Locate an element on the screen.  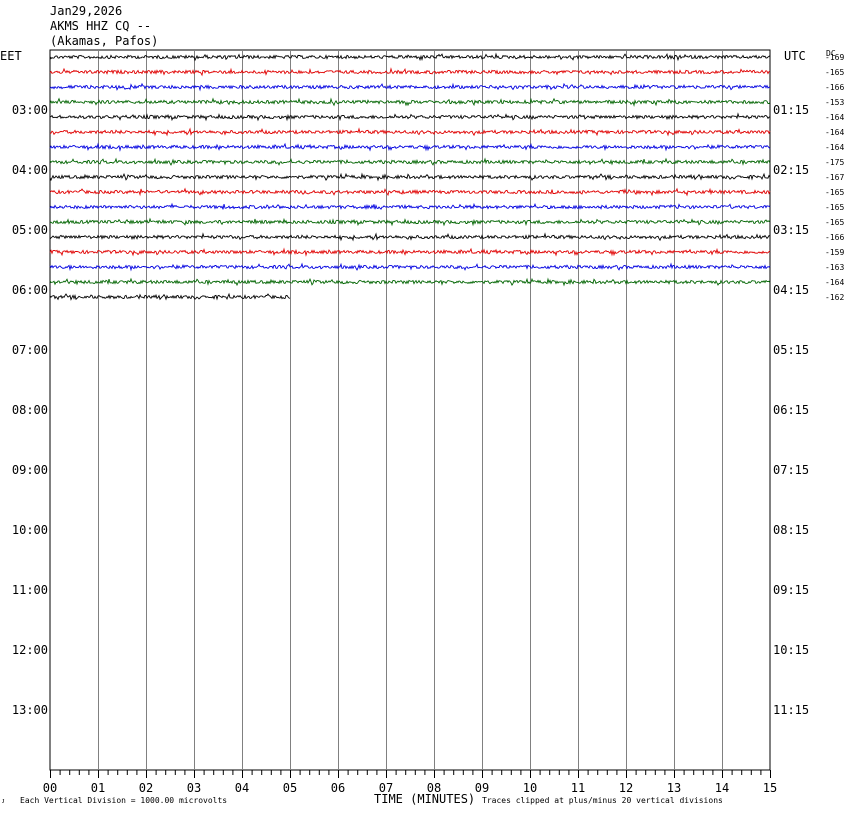
left-hour-label: 05:00 is located at coordinates (30, 230).